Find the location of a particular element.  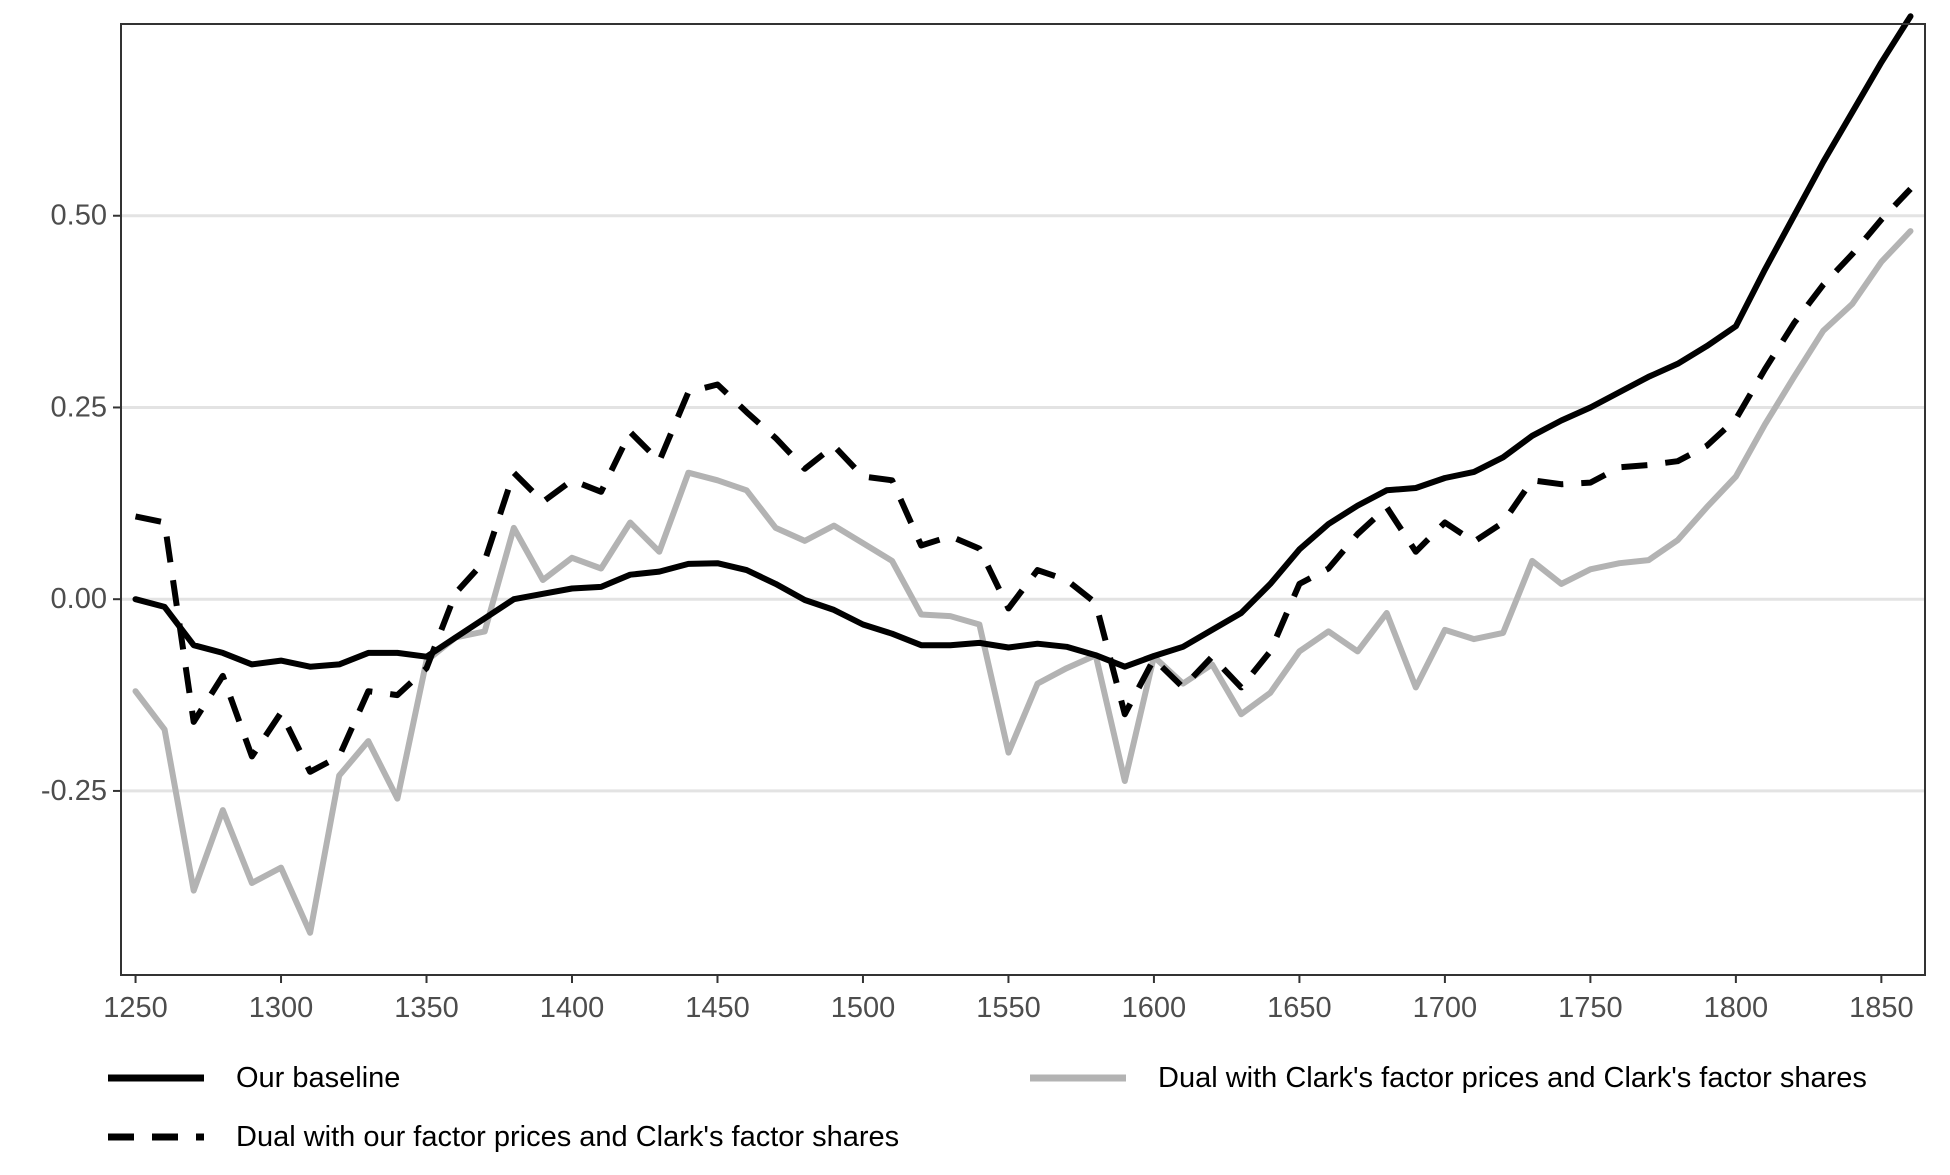

y-tick-label: 0.25 is located at coordinates (79, 407).